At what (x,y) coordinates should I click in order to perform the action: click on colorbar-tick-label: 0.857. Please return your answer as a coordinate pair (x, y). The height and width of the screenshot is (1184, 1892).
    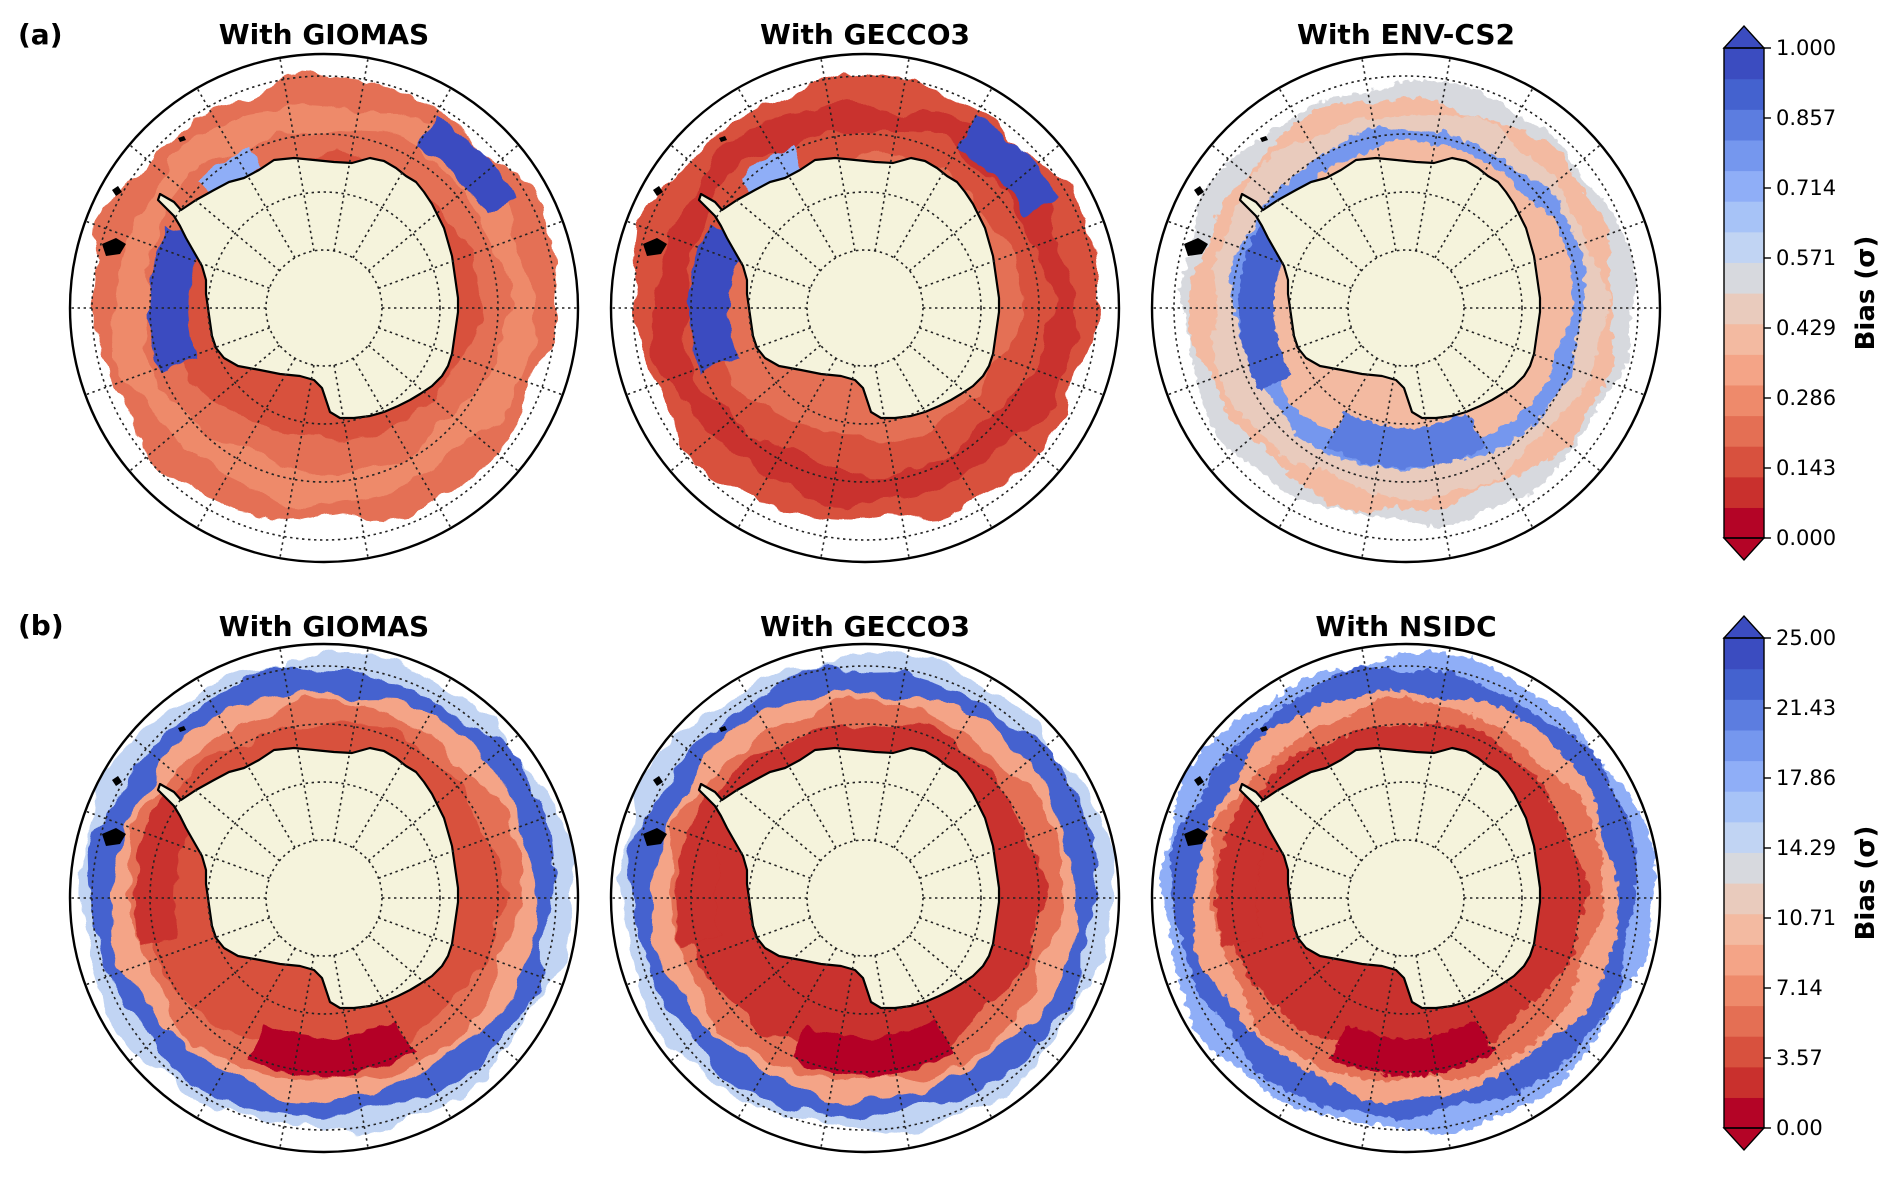
    Looking at the image, I should click on (1806, 118).